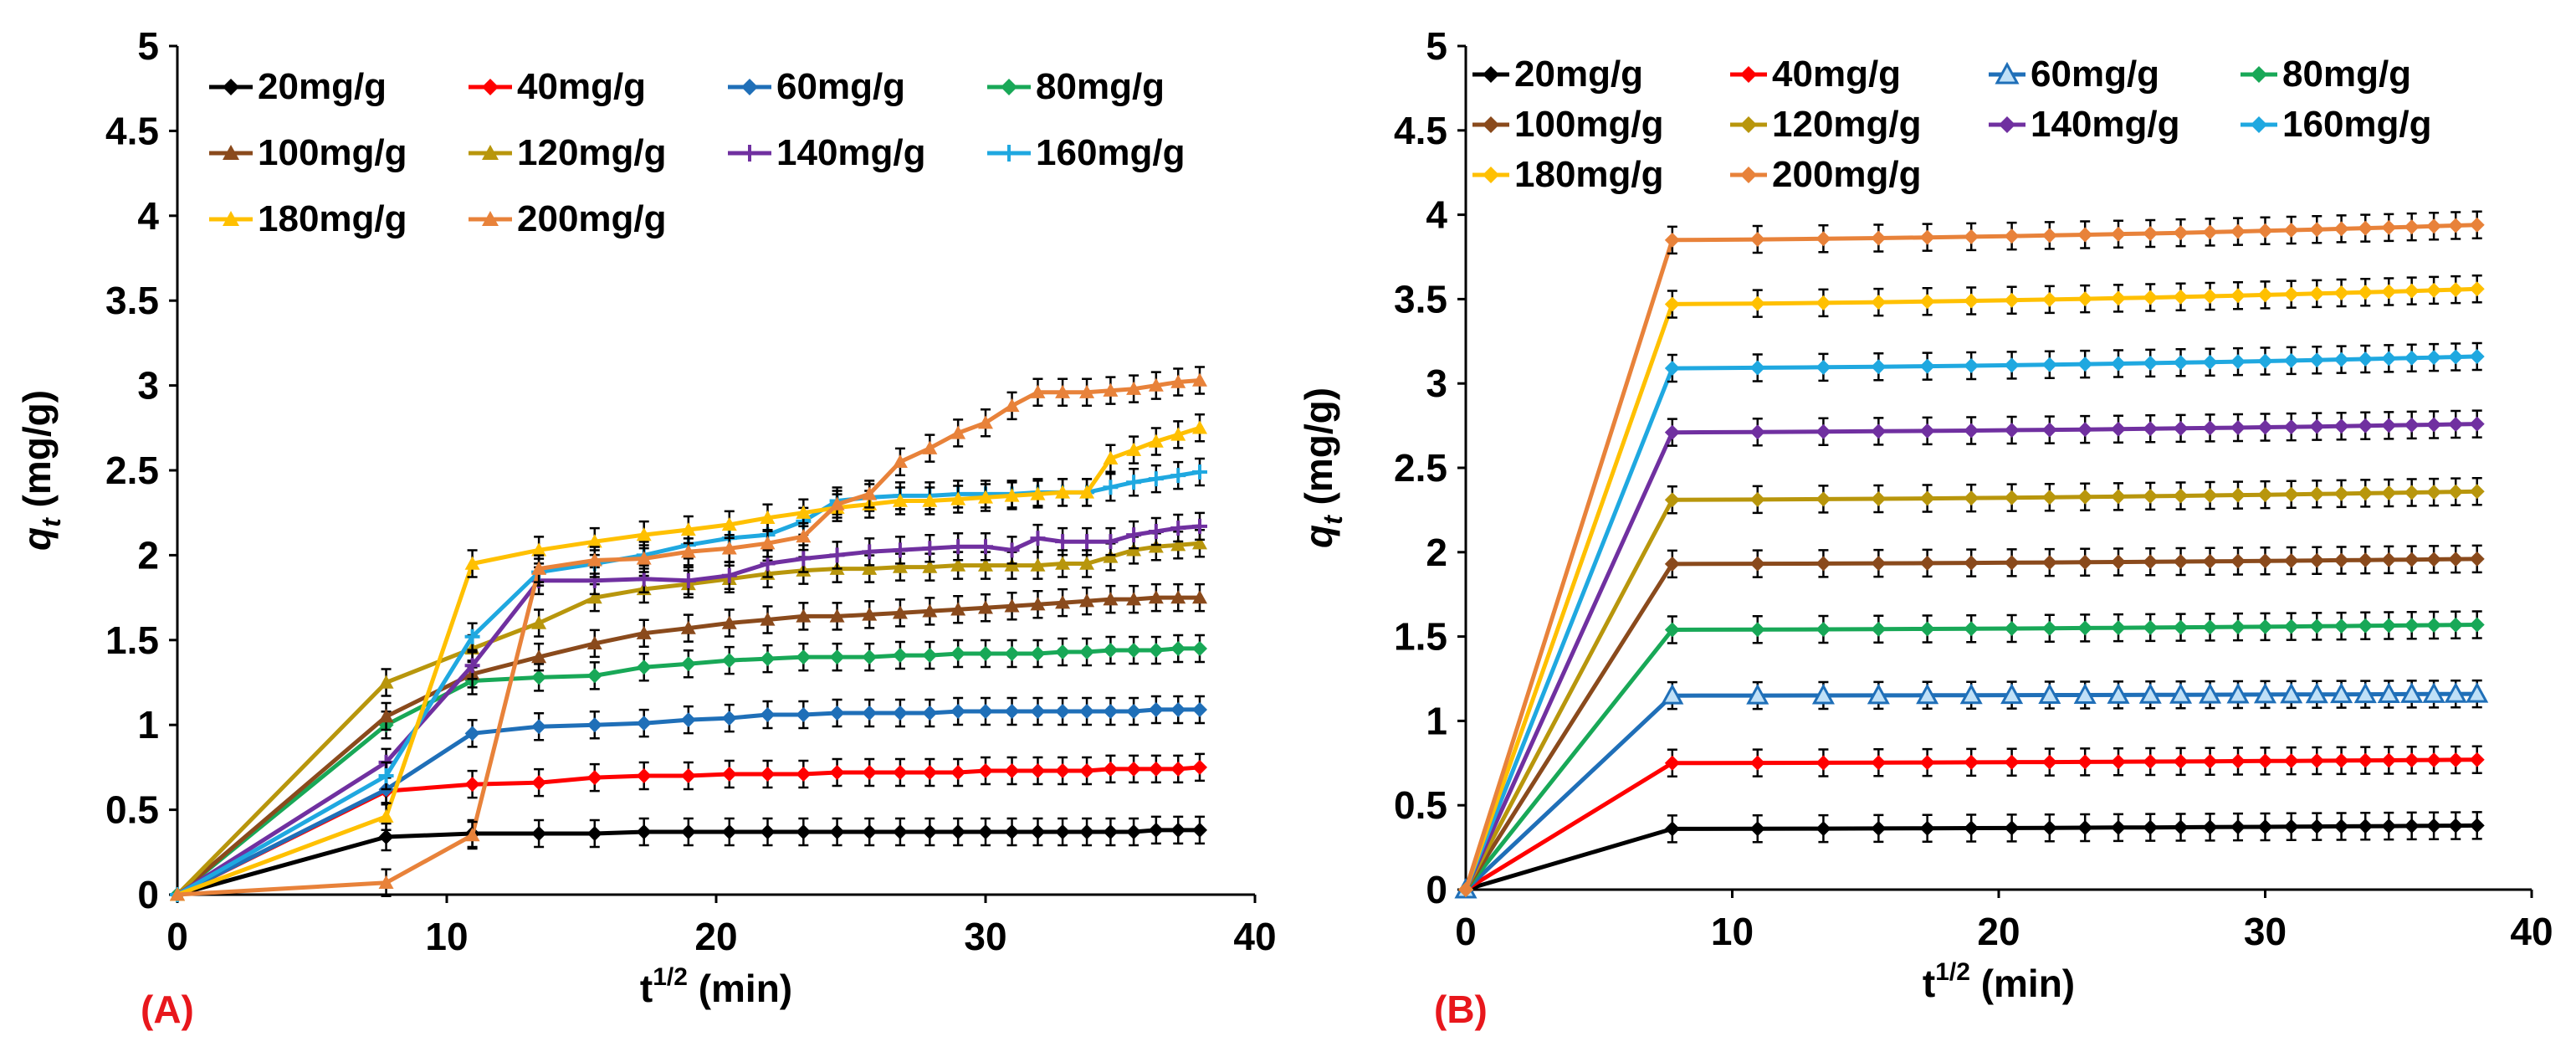 The height and width of the screenshot is (1057, 2576). I want to click on x-tick-label: 30, so click(2265, 932).